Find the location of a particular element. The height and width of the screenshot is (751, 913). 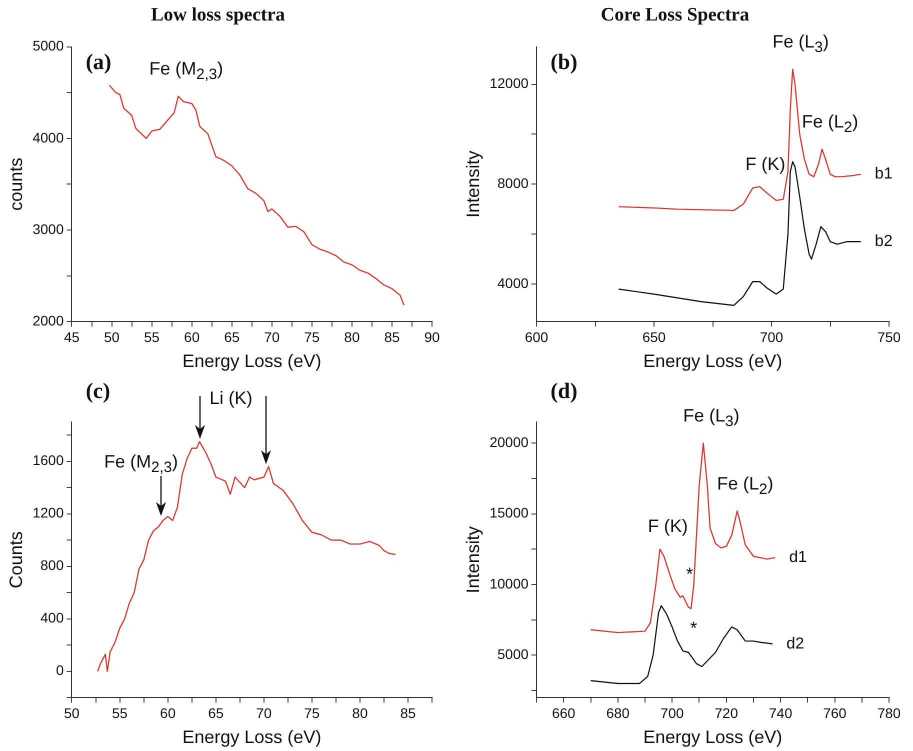

y-tick-label: 2000 is located at coordinates (48, 320).